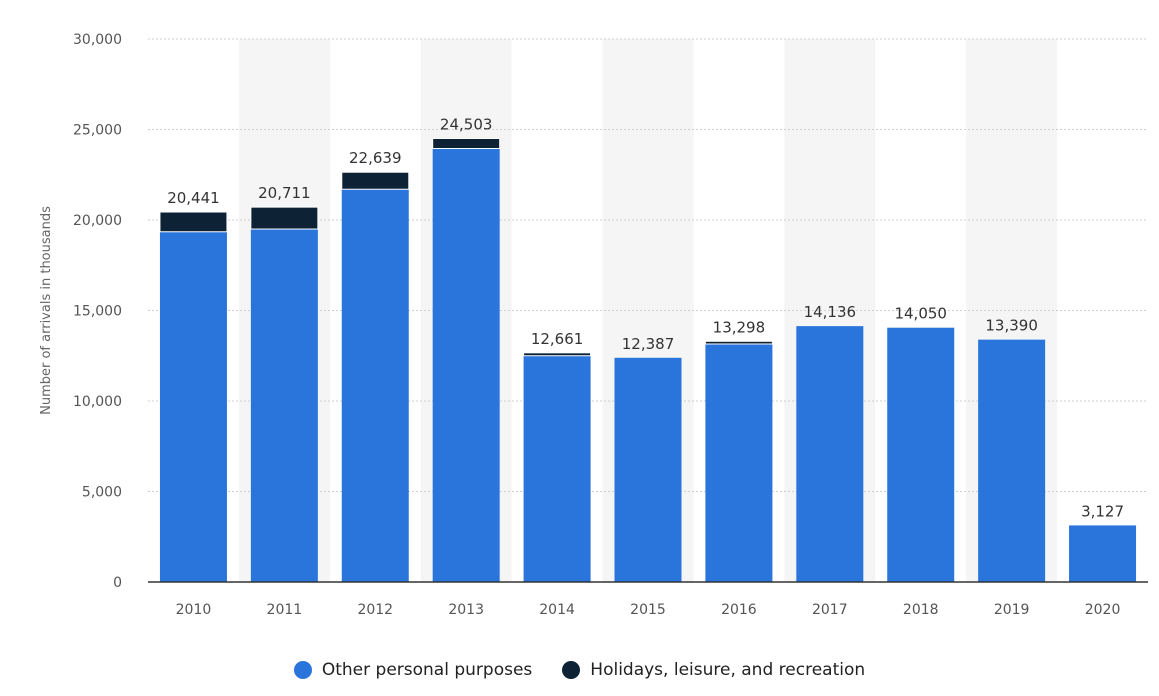 This screenshot has width=1159, height=696. I want to click on y-axis-ticks: 0 5,000 10,000 15,000 20,000 25,000 30,000, so click(97, 311).